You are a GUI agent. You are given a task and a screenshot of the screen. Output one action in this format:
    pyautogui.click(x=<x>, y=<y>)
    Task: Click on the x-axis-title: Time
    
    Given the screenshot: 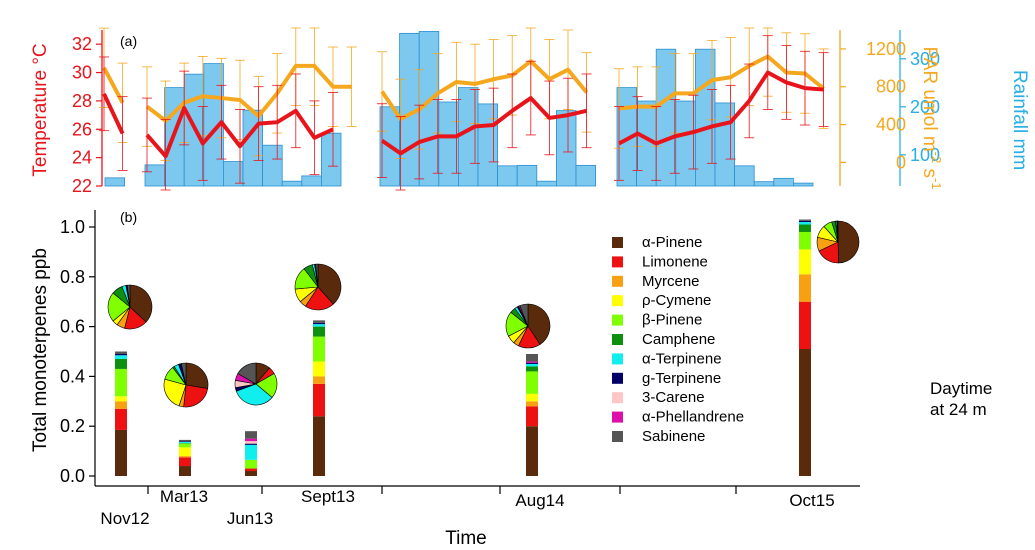 What is the action you would take?
    pyautogui.click(x=466, y=538)
    